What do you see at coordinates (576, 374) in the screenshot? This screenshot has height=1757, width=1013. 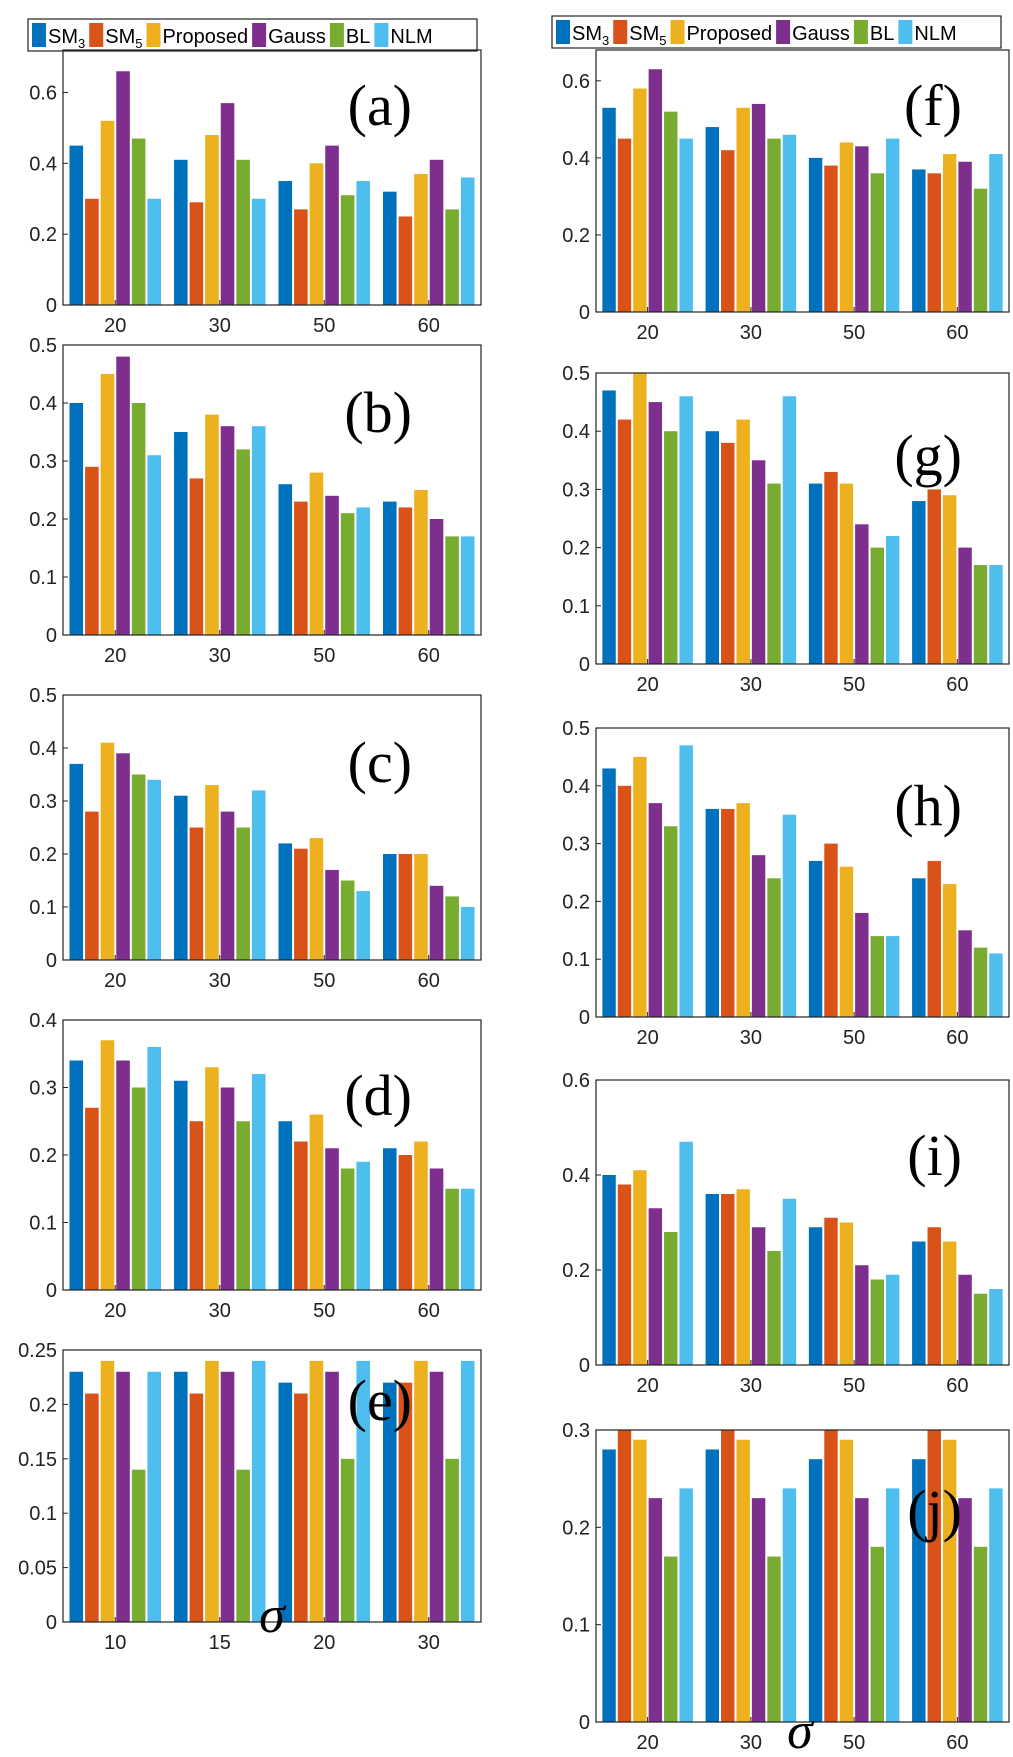 I see `y-tick-label: 0.5` at bounding box center [576, 374].